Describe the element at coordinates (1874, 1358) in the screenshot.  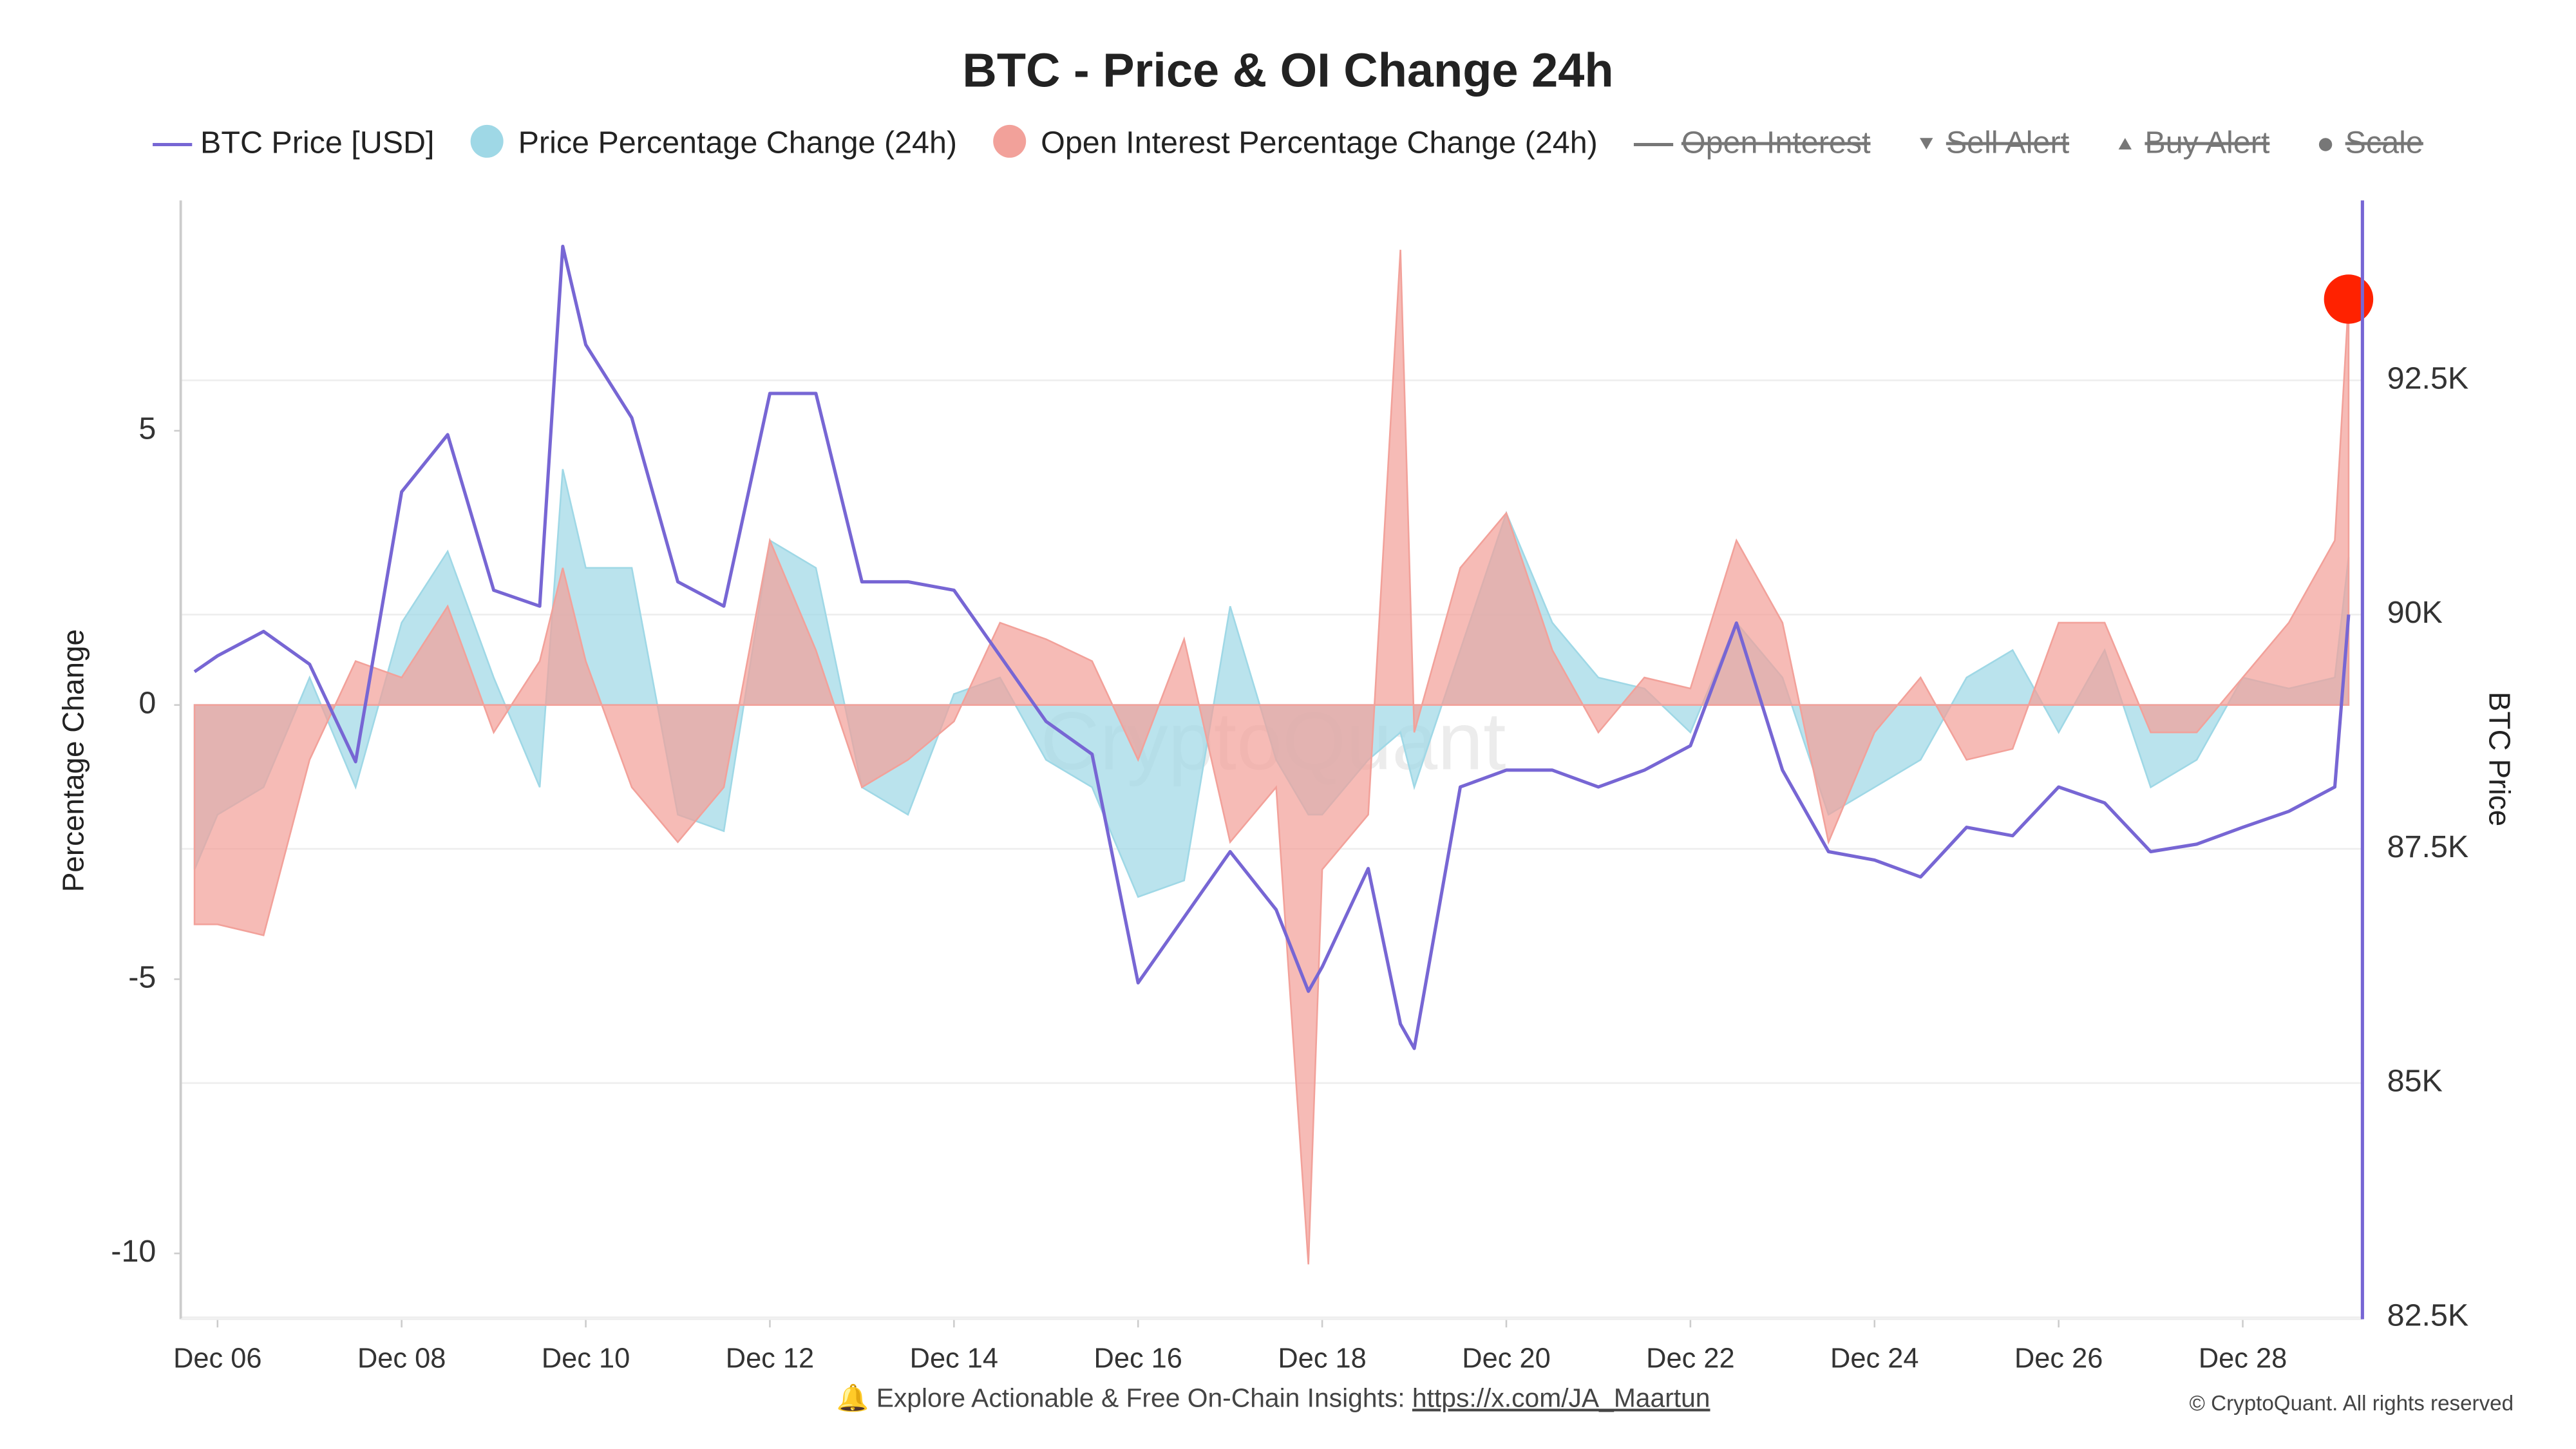
I see `x-tick-label: Dec 24` at that location.